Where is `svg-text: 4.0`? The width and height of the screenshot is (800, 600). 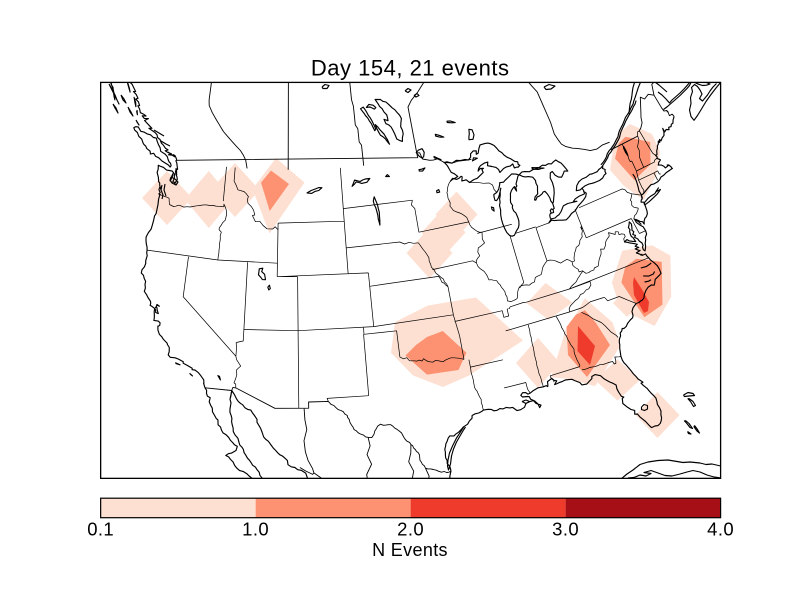
svg-text: 4.0 is located at coordinates (720, 529).